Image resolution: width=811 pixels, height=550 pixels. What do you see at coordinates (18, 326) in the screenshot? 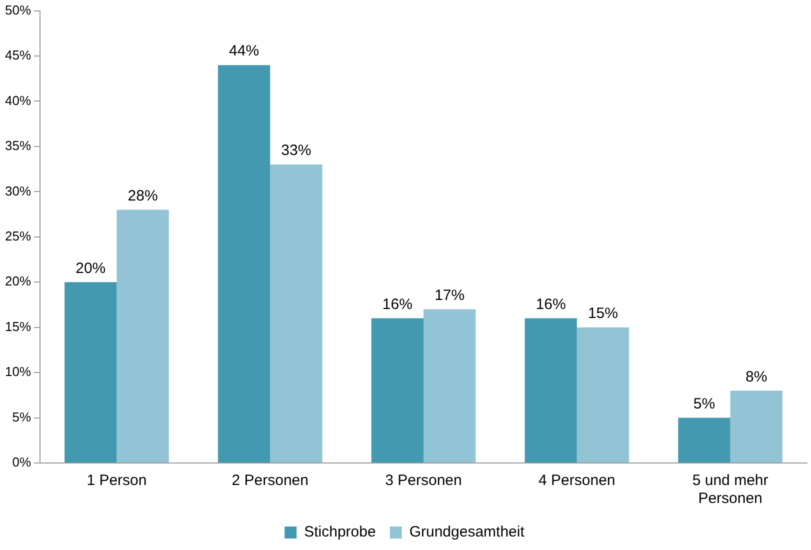
I see `y-tick-label: 15%` at bounding box center [18, 326].